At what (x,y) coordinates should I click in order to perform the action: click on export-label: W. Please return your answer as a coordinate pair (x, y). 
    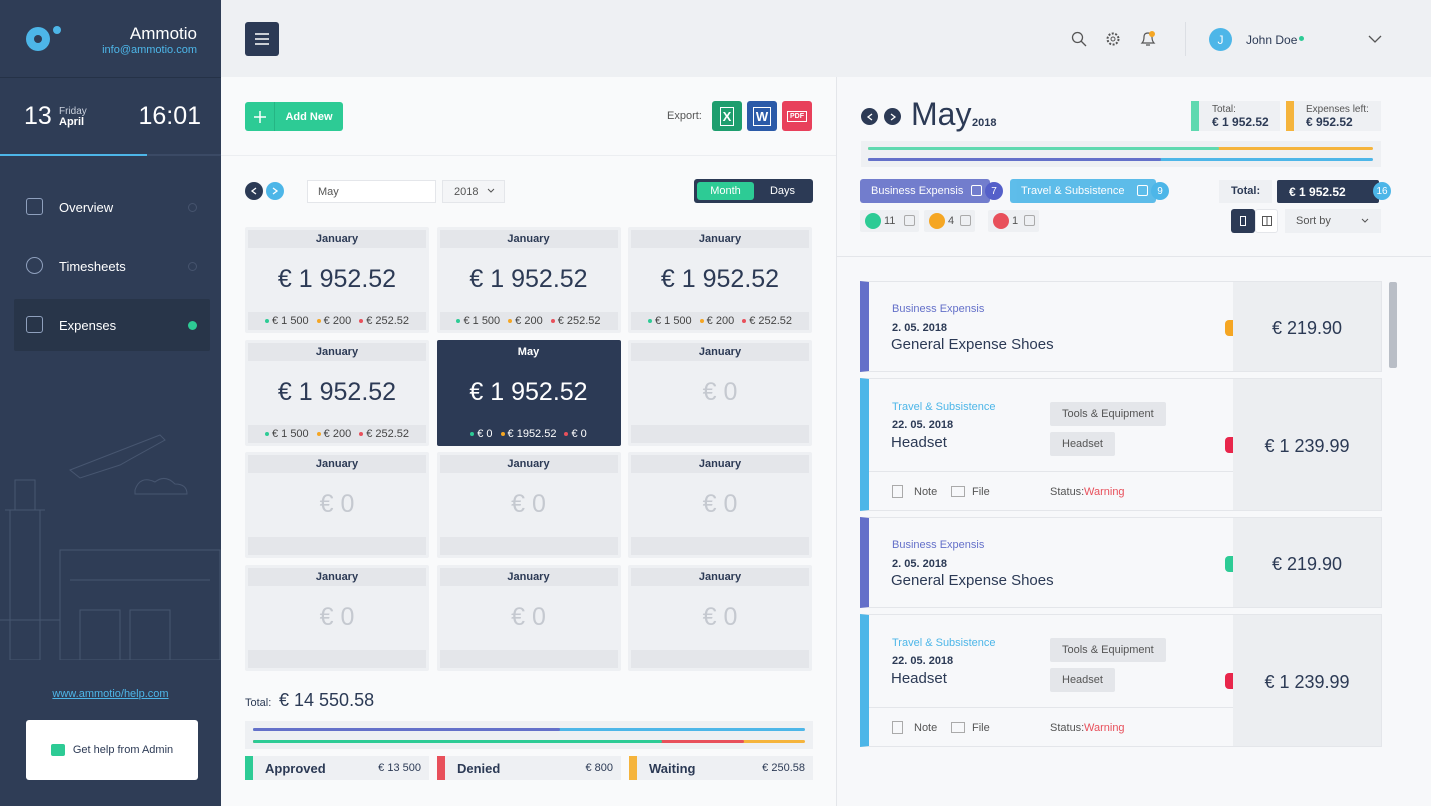
    Looking at the image, I should click on (762, 116).